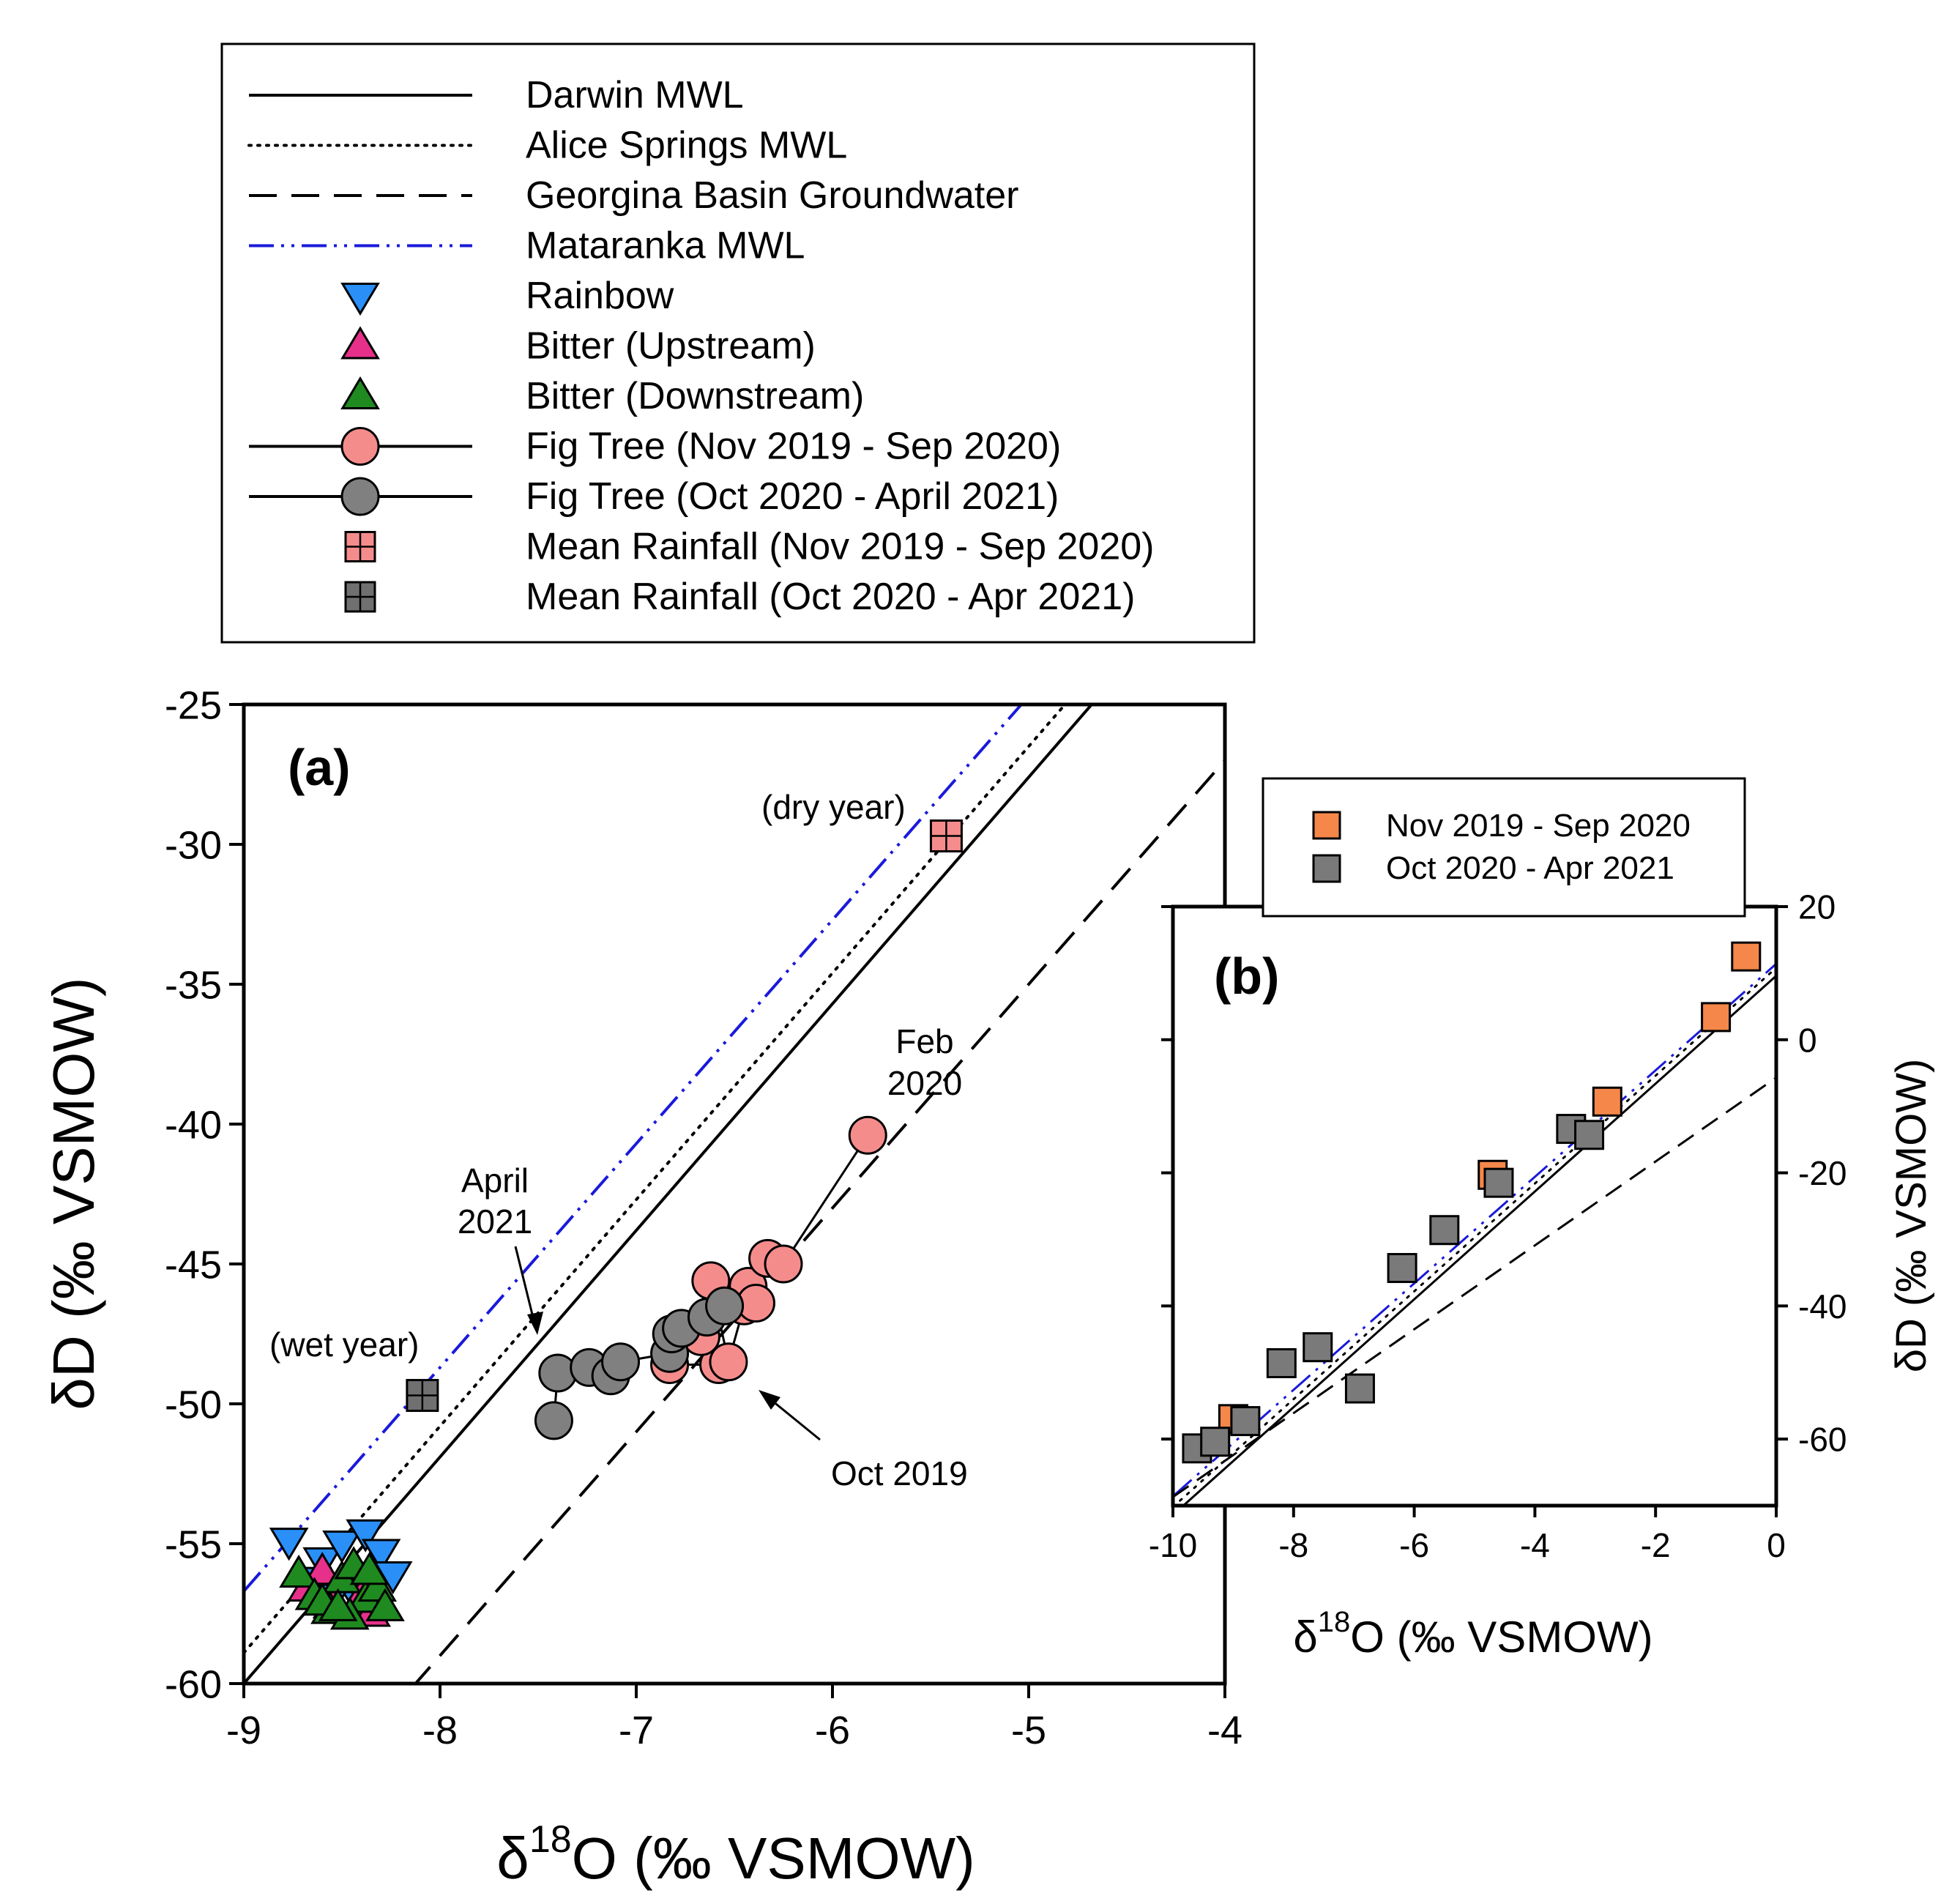 This screenshot has width=1960, height=1904. What do you see at coordinates (832, 1730) in the screenshot?
I see `panel-a-xtick-label: -6` at bounding box center [832, 1730].